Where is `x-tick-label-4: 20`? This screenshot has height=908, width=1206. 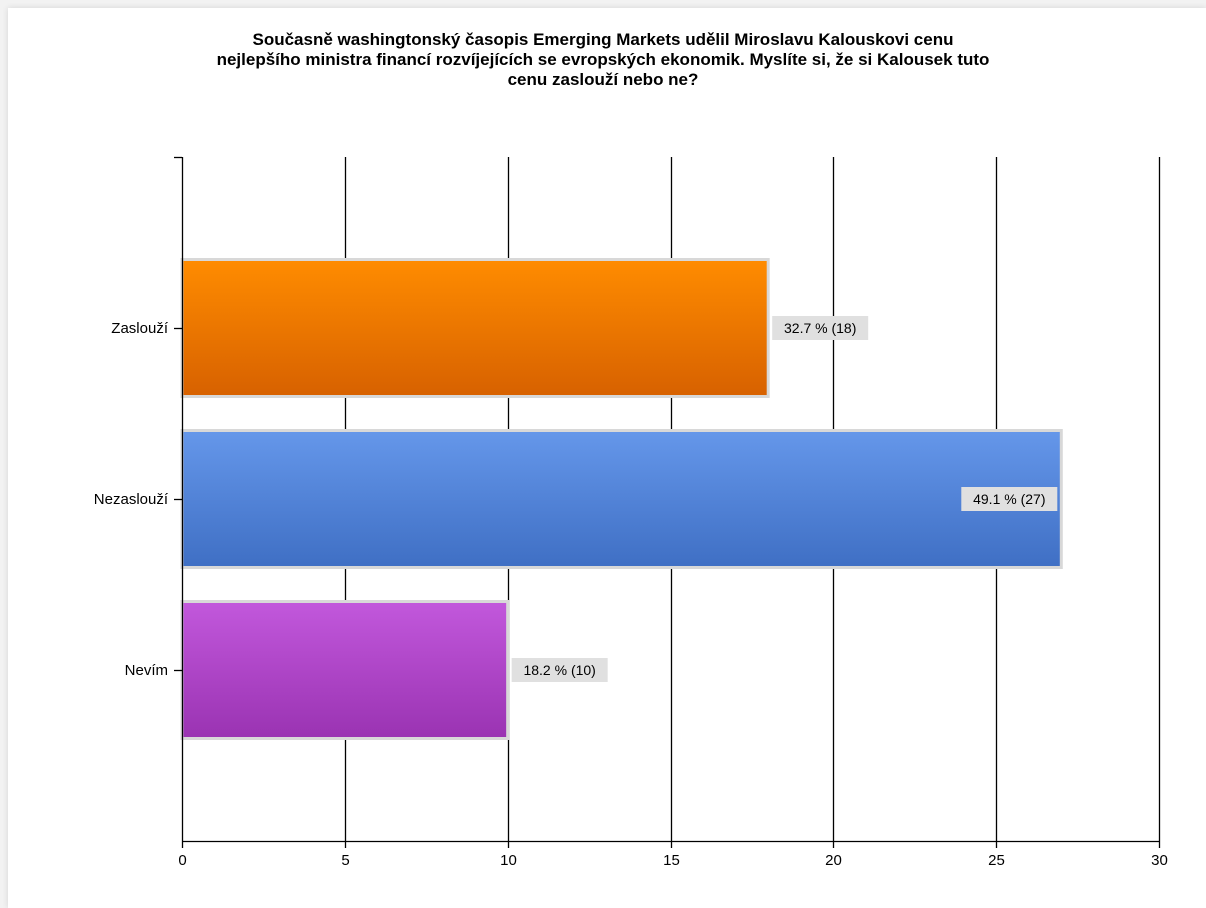
x-tick-label-4: 20 is located at coordinates (833, 860).